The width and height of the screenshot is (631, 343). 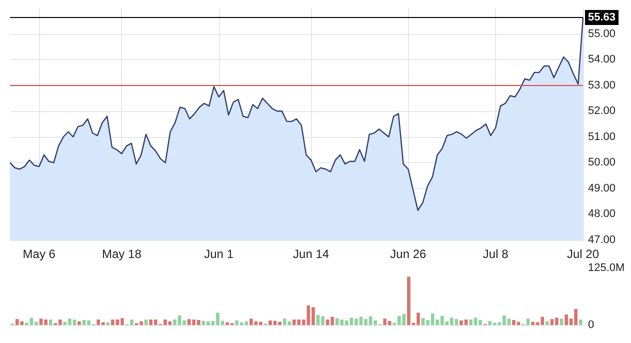 What do you see at coordinates (606, 268) in the screenshot?
I see `y-tick-label: 125.0M` at bounding box center [606, 268].